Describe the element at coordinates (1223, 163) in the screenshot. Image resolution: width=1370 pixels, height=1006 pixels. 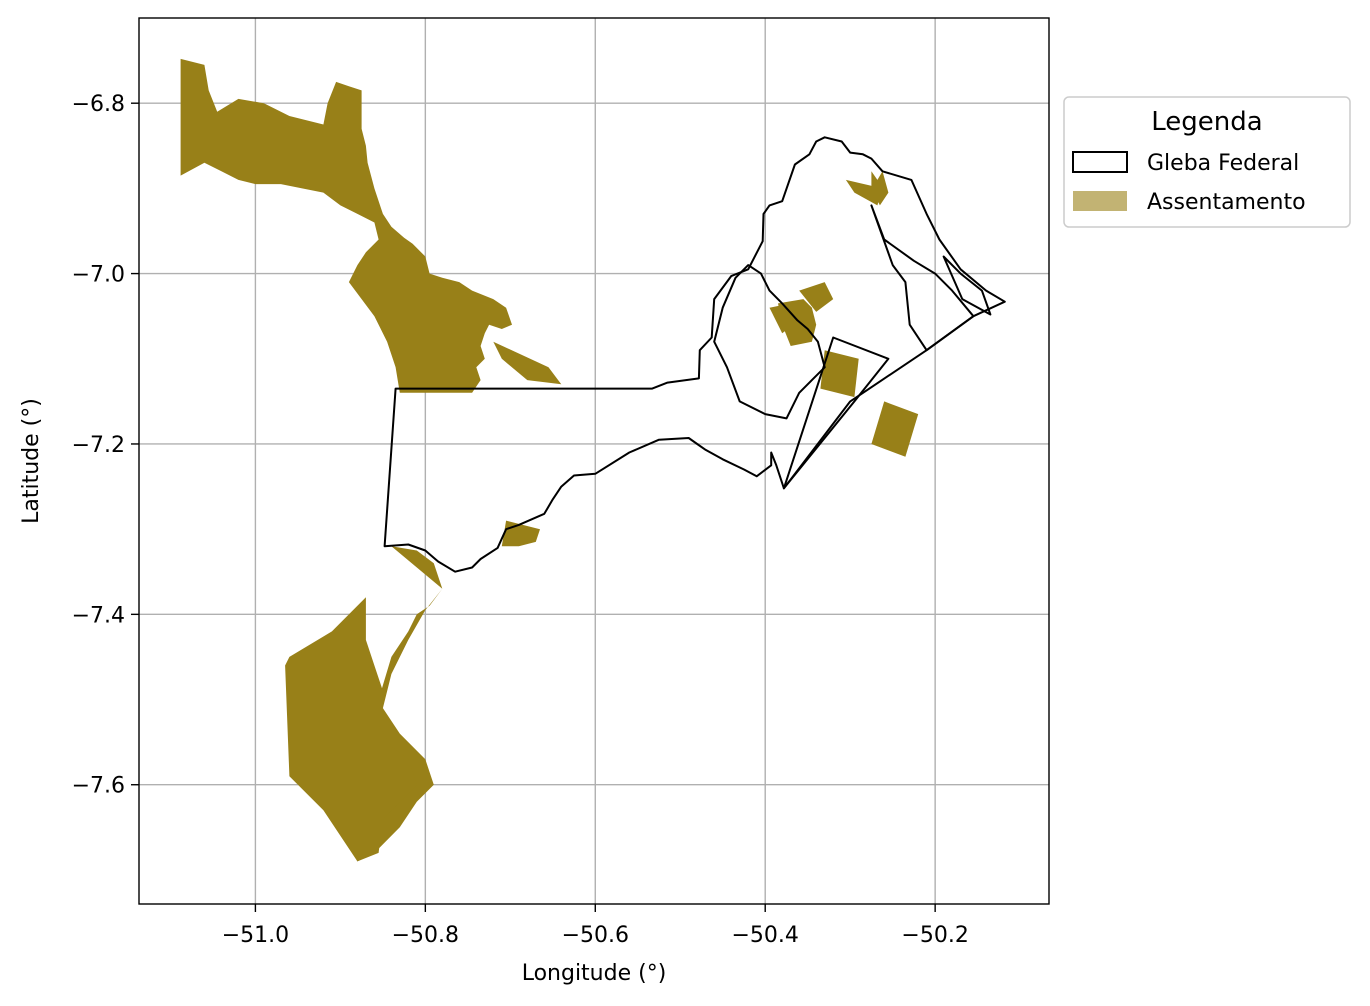
I see `legend-label-gleba: Gleba Federal` at that location.